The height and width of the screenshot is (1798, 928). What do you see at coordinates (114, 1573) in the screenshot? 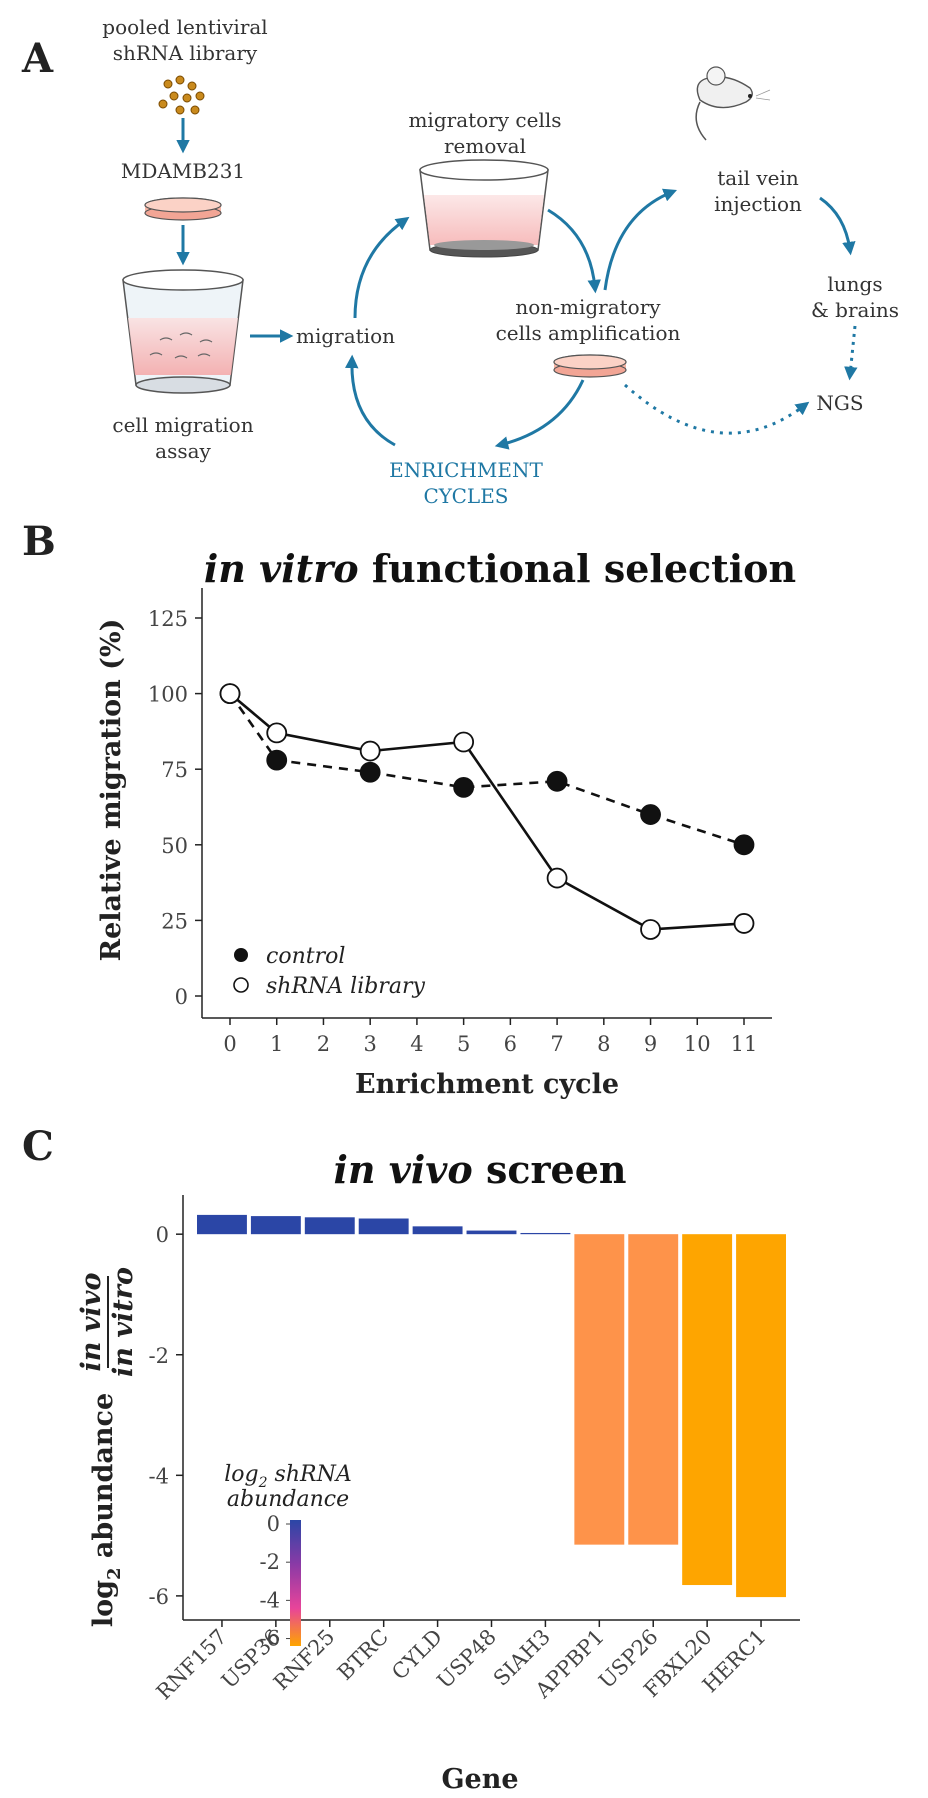
I see `chart-c-ylabel-sub: 2` at bounding box center [114, 1573].